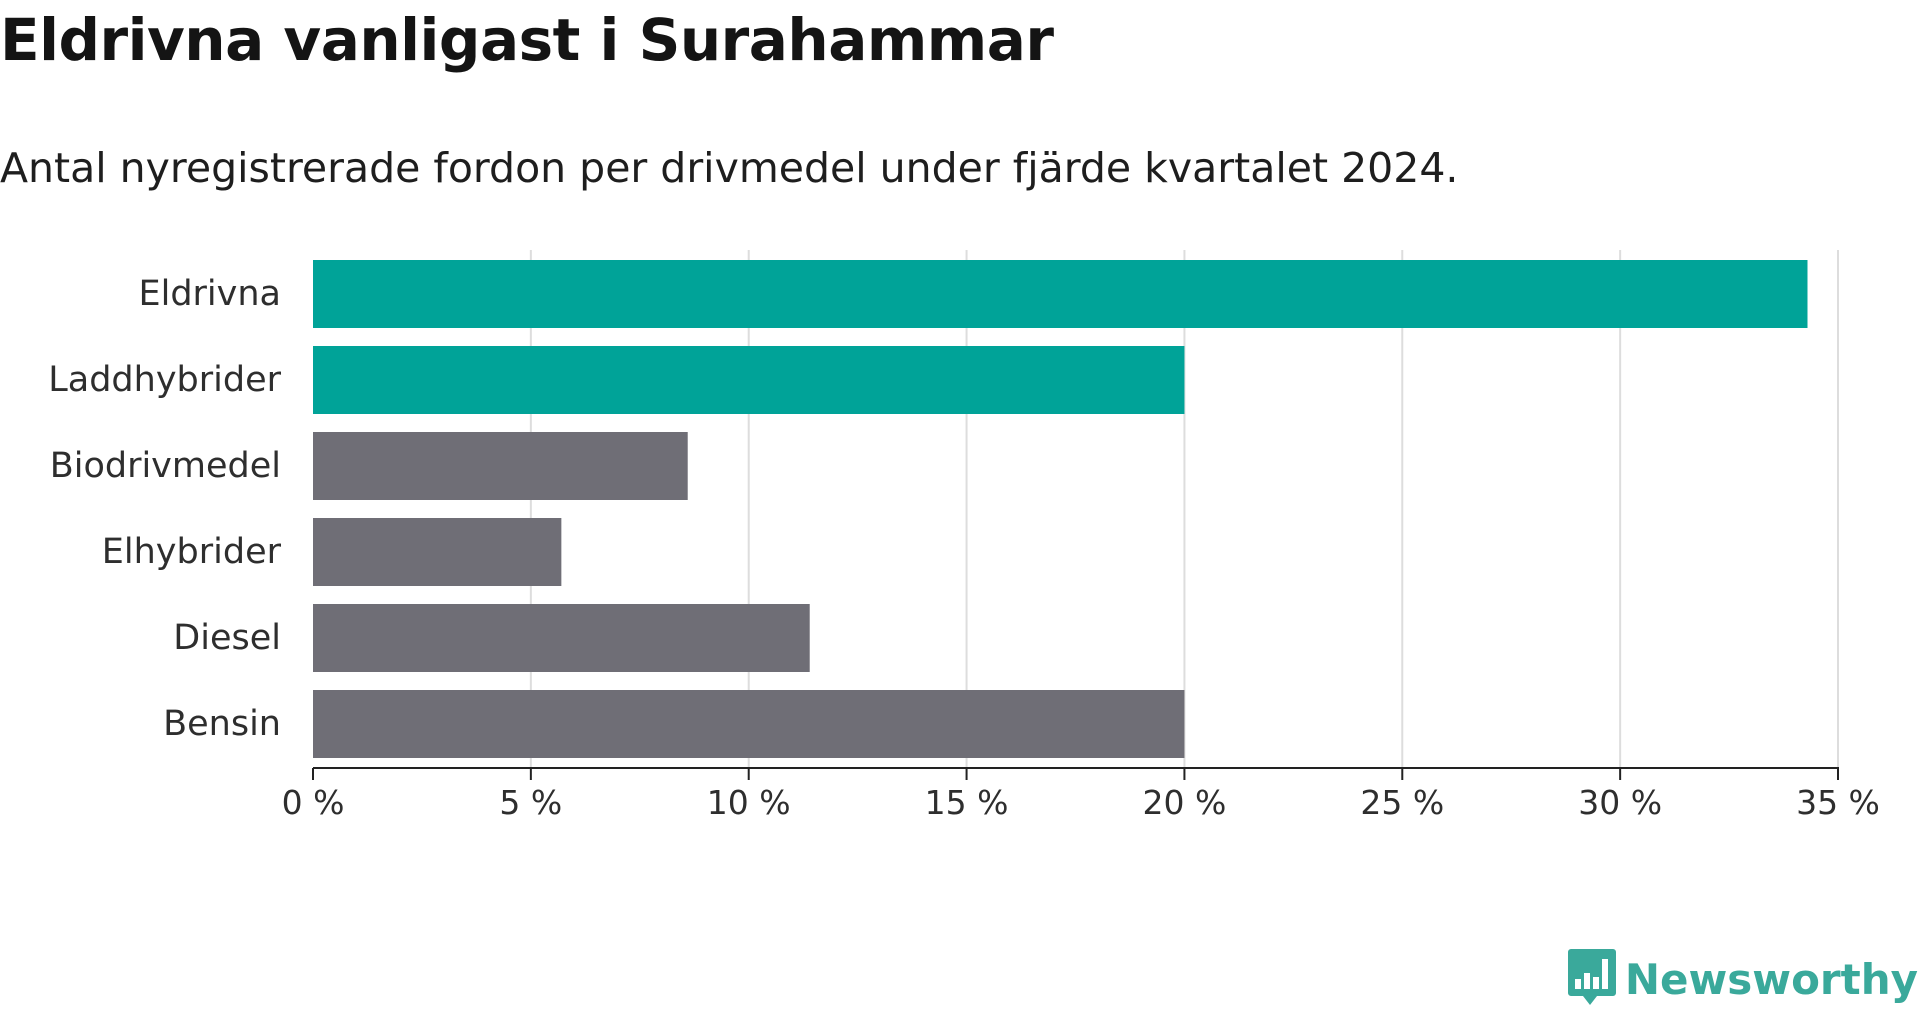  What do you see at coordinates (500, 466) in the screenshot?
I see `bar-biodrivmedel` at bounding box center [500, 466].